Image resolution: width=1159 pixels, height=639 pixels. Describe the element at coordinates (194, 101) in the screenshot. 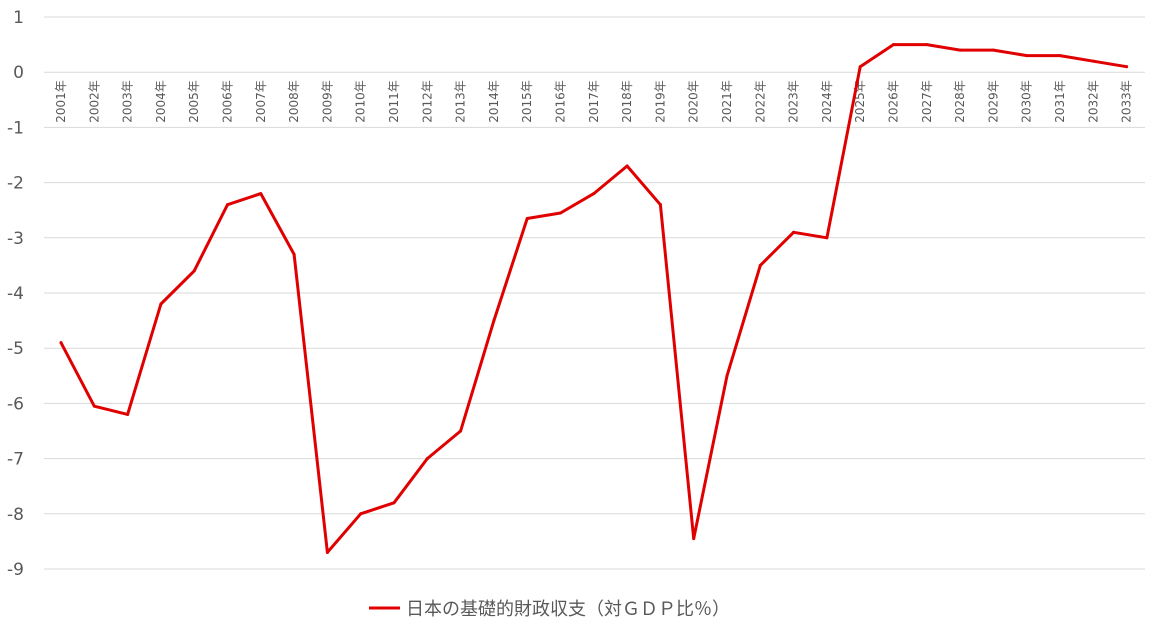

I see `x-tick-label: 2005年` at that location.